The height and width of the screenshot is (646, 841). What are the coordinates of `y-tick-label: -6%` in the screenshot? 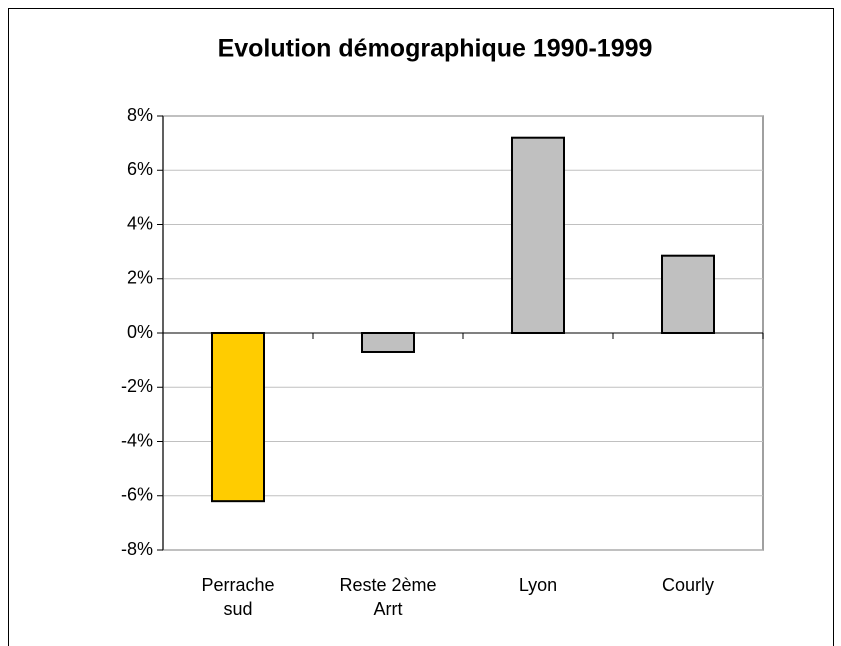 It's located at (137, 495).